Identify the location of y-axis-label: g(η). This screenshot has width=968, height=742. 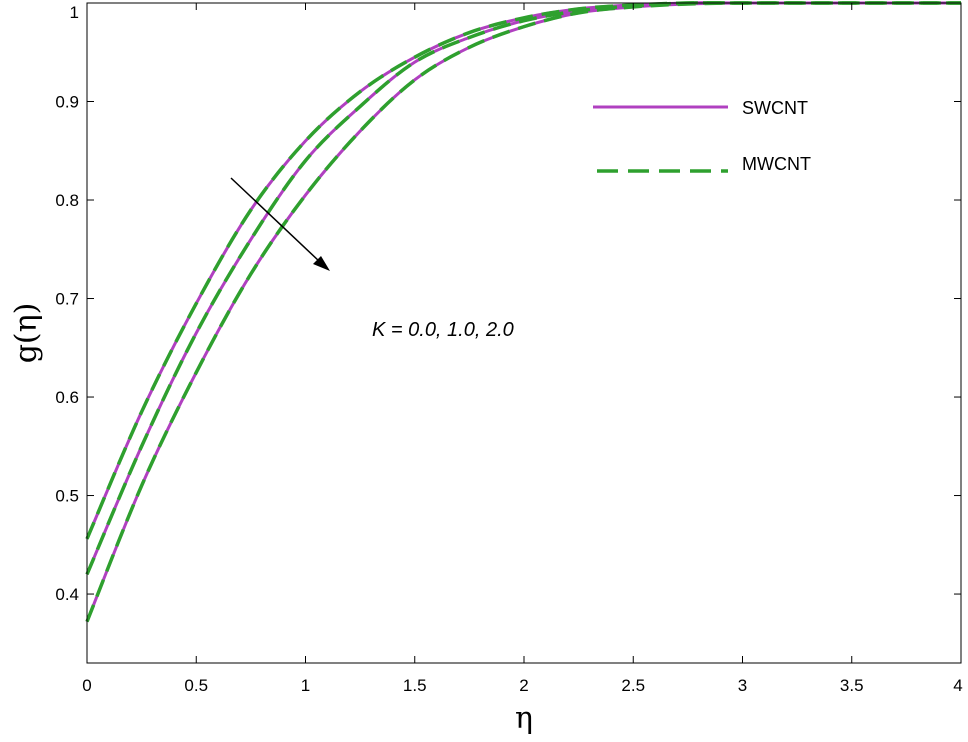
(26, 333).